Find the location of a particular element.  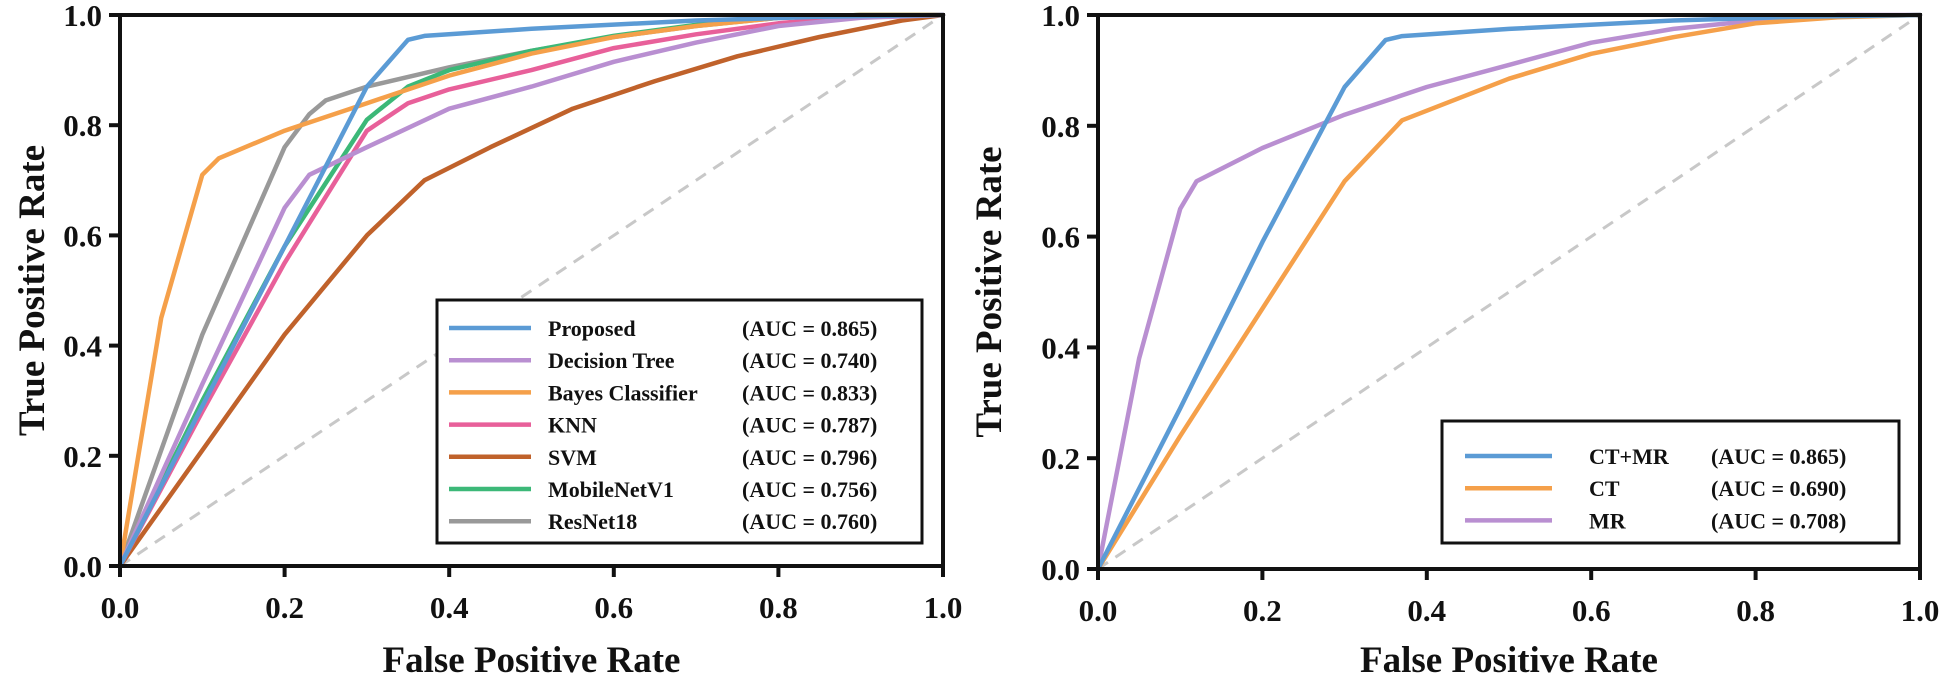

legend-label: MR is located at coordinates (1608, 520).